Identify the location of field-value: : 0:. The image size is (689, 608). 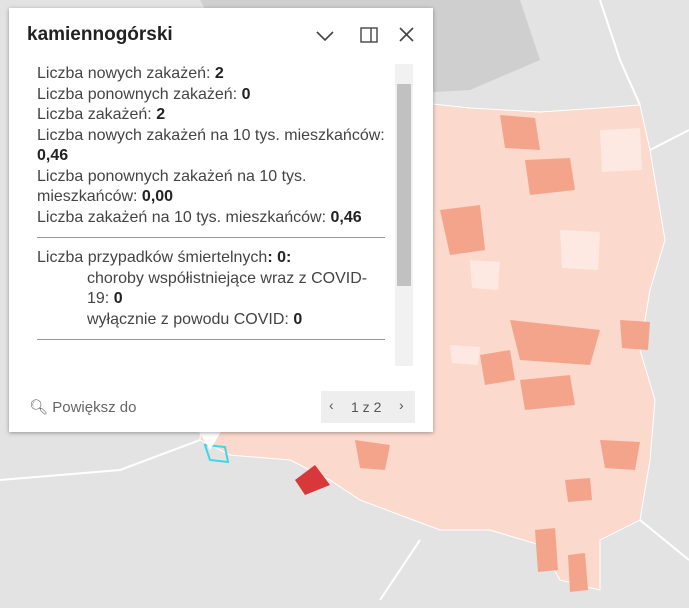
(279, 257).